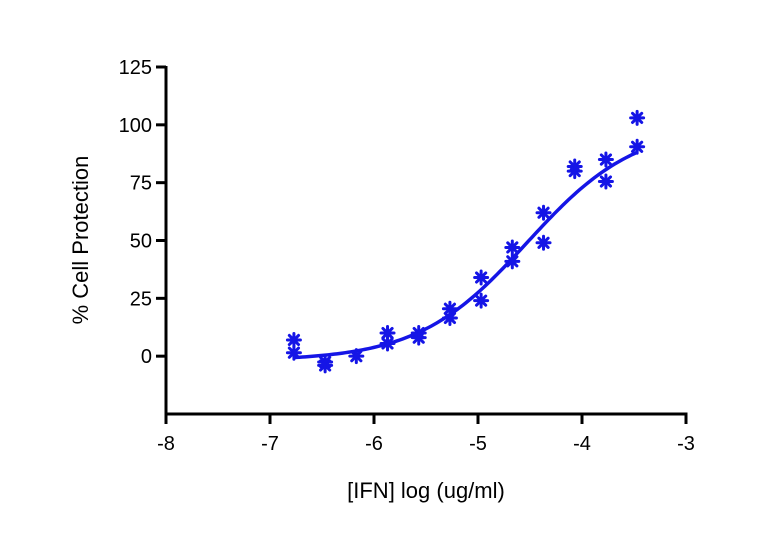 This screenshot has width=762, height=550. Describe the element at coordinates (146, 357) in the screenshot. I see `y-tick-label: 0` at that location.